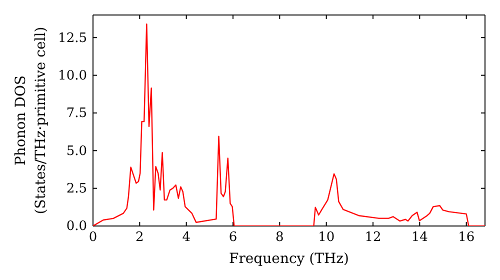  Describe the element at coordinates (289, 259) in the screenshot. I see `x-axis-title: Frequency (THz)` at that location.